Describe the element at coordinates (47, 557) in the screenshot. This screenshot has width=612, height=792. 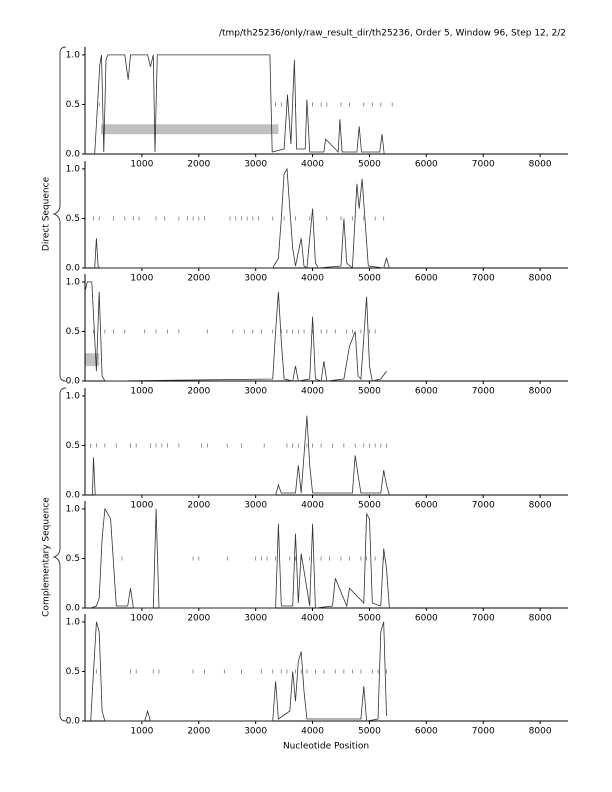
I see `y-axis-label: Complementary Sequence` at that location.